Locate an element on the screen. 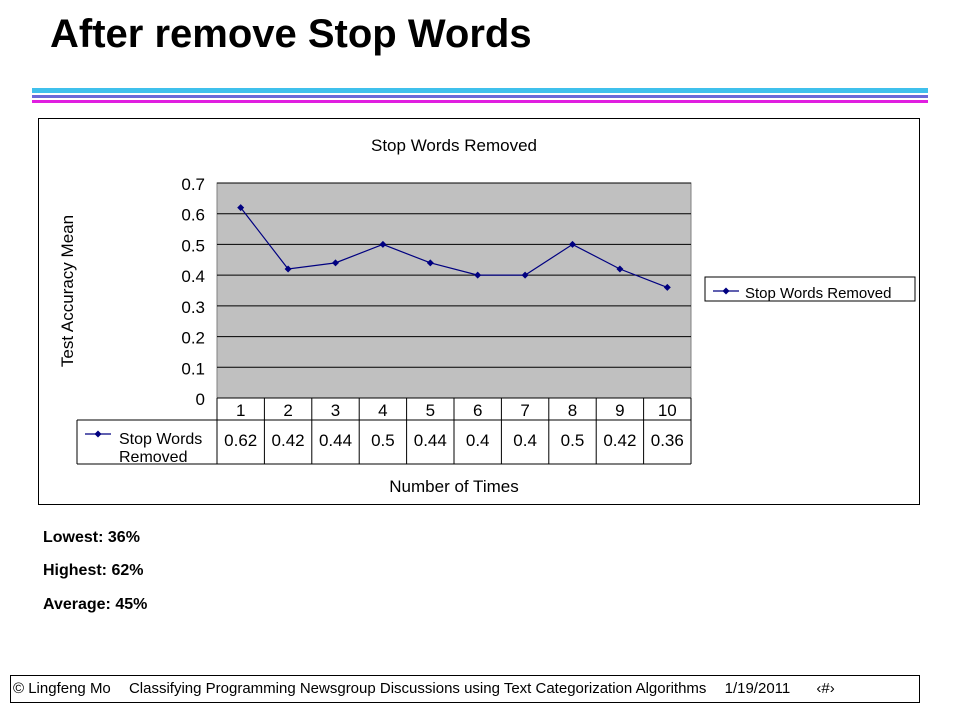 The width and height of the screenshot is (960, 720). x-tick-label: 5 is located at coordinates (430, 410).